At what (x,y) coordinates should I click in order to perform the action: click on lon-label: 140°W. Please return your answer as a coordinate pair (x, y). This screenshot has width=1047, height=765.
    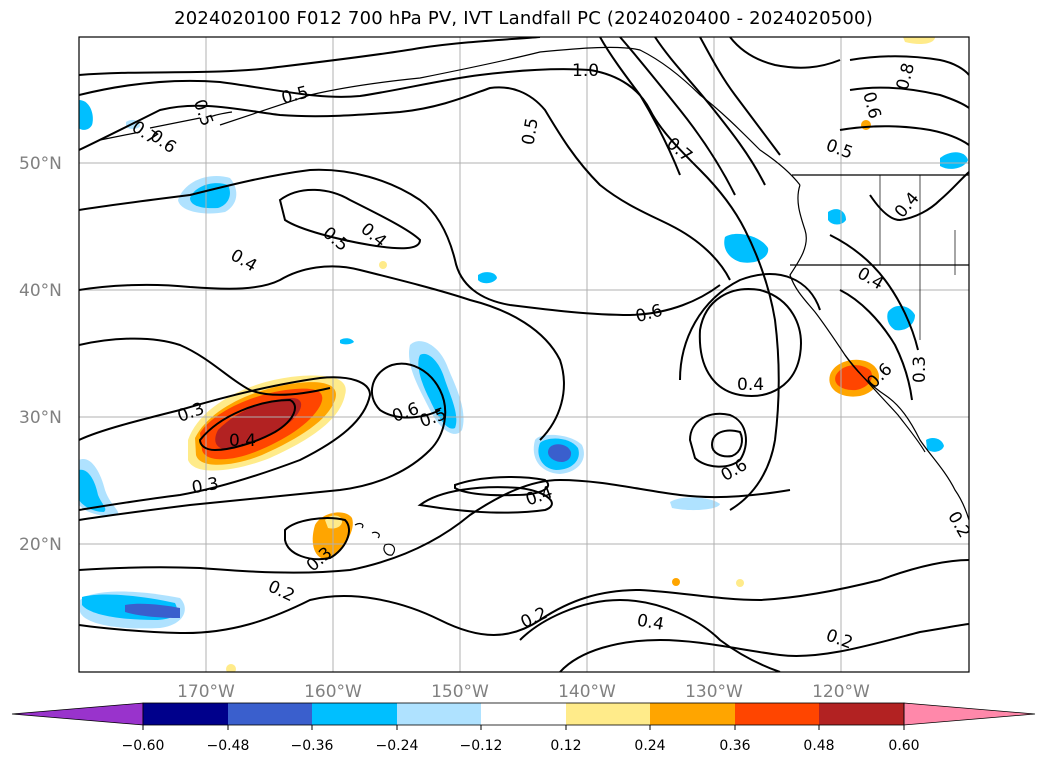
    Looking at the image, I should click on (587, 692).